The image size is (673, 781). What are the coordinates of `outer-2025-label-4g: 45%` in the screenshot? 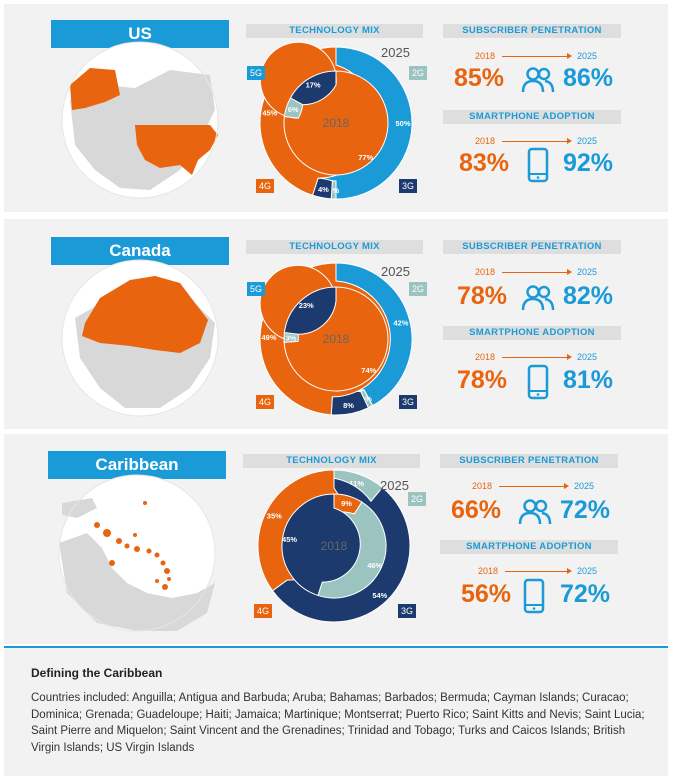 It's located at (269, 113).